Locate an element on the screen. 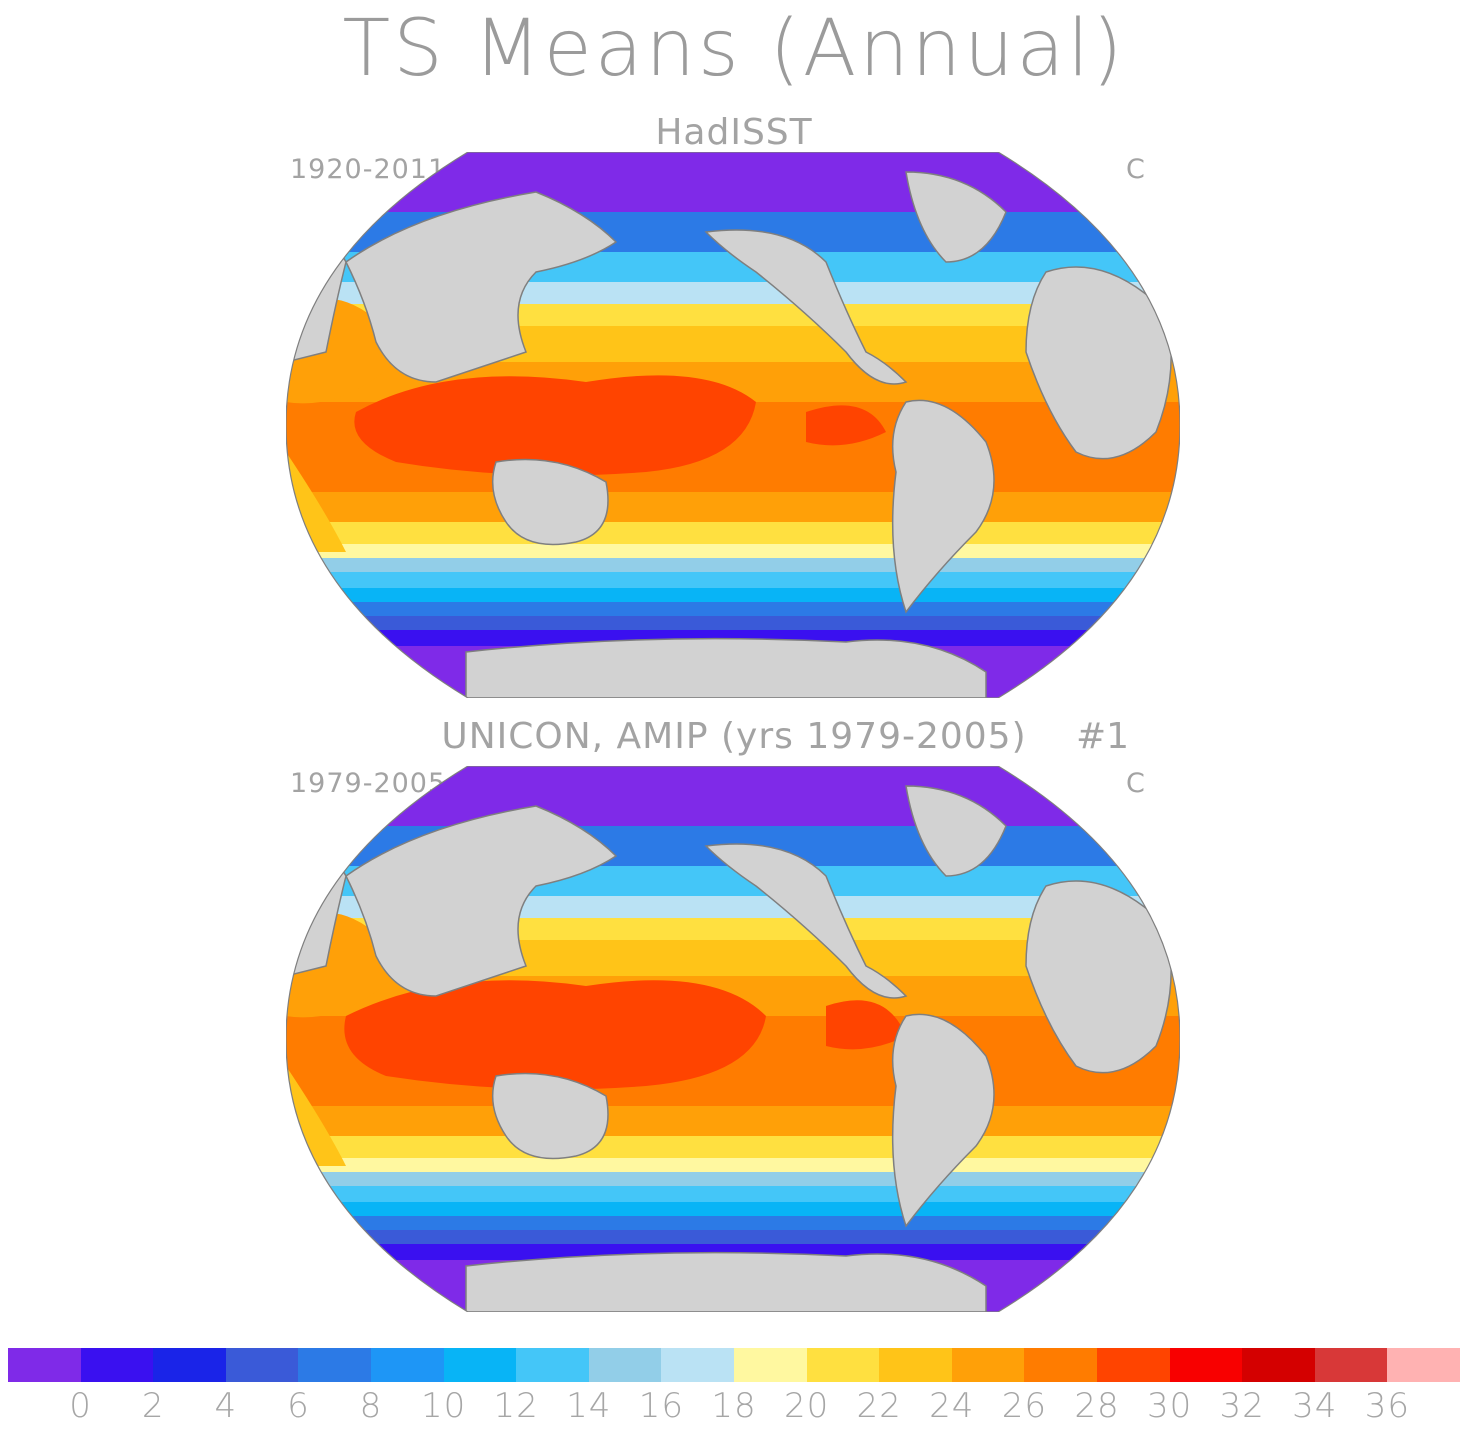 This screenshot has height=1430, width=1468. colorbar-tick-label: 28 is located at coordinates (1097, 1406).